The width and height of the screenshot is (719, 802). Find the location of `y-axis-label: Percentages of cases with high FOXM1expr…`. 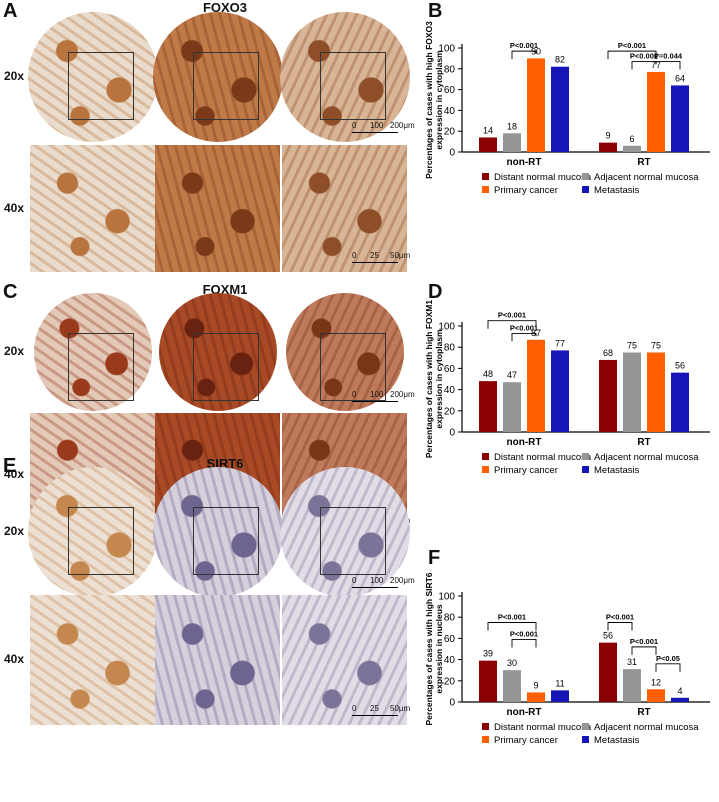

y-axis-label: Percentages of cases with high FOXM1expr… is located at coordinates (434, 379).